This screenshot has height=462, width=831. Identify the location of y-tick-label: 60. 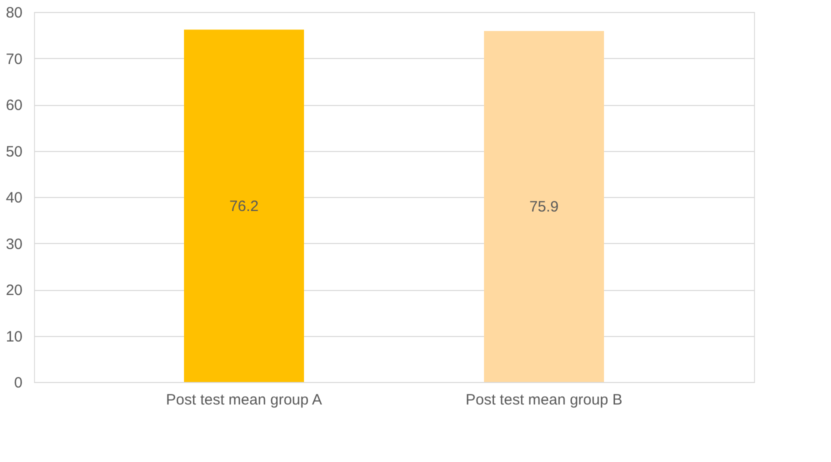
(14, 105).